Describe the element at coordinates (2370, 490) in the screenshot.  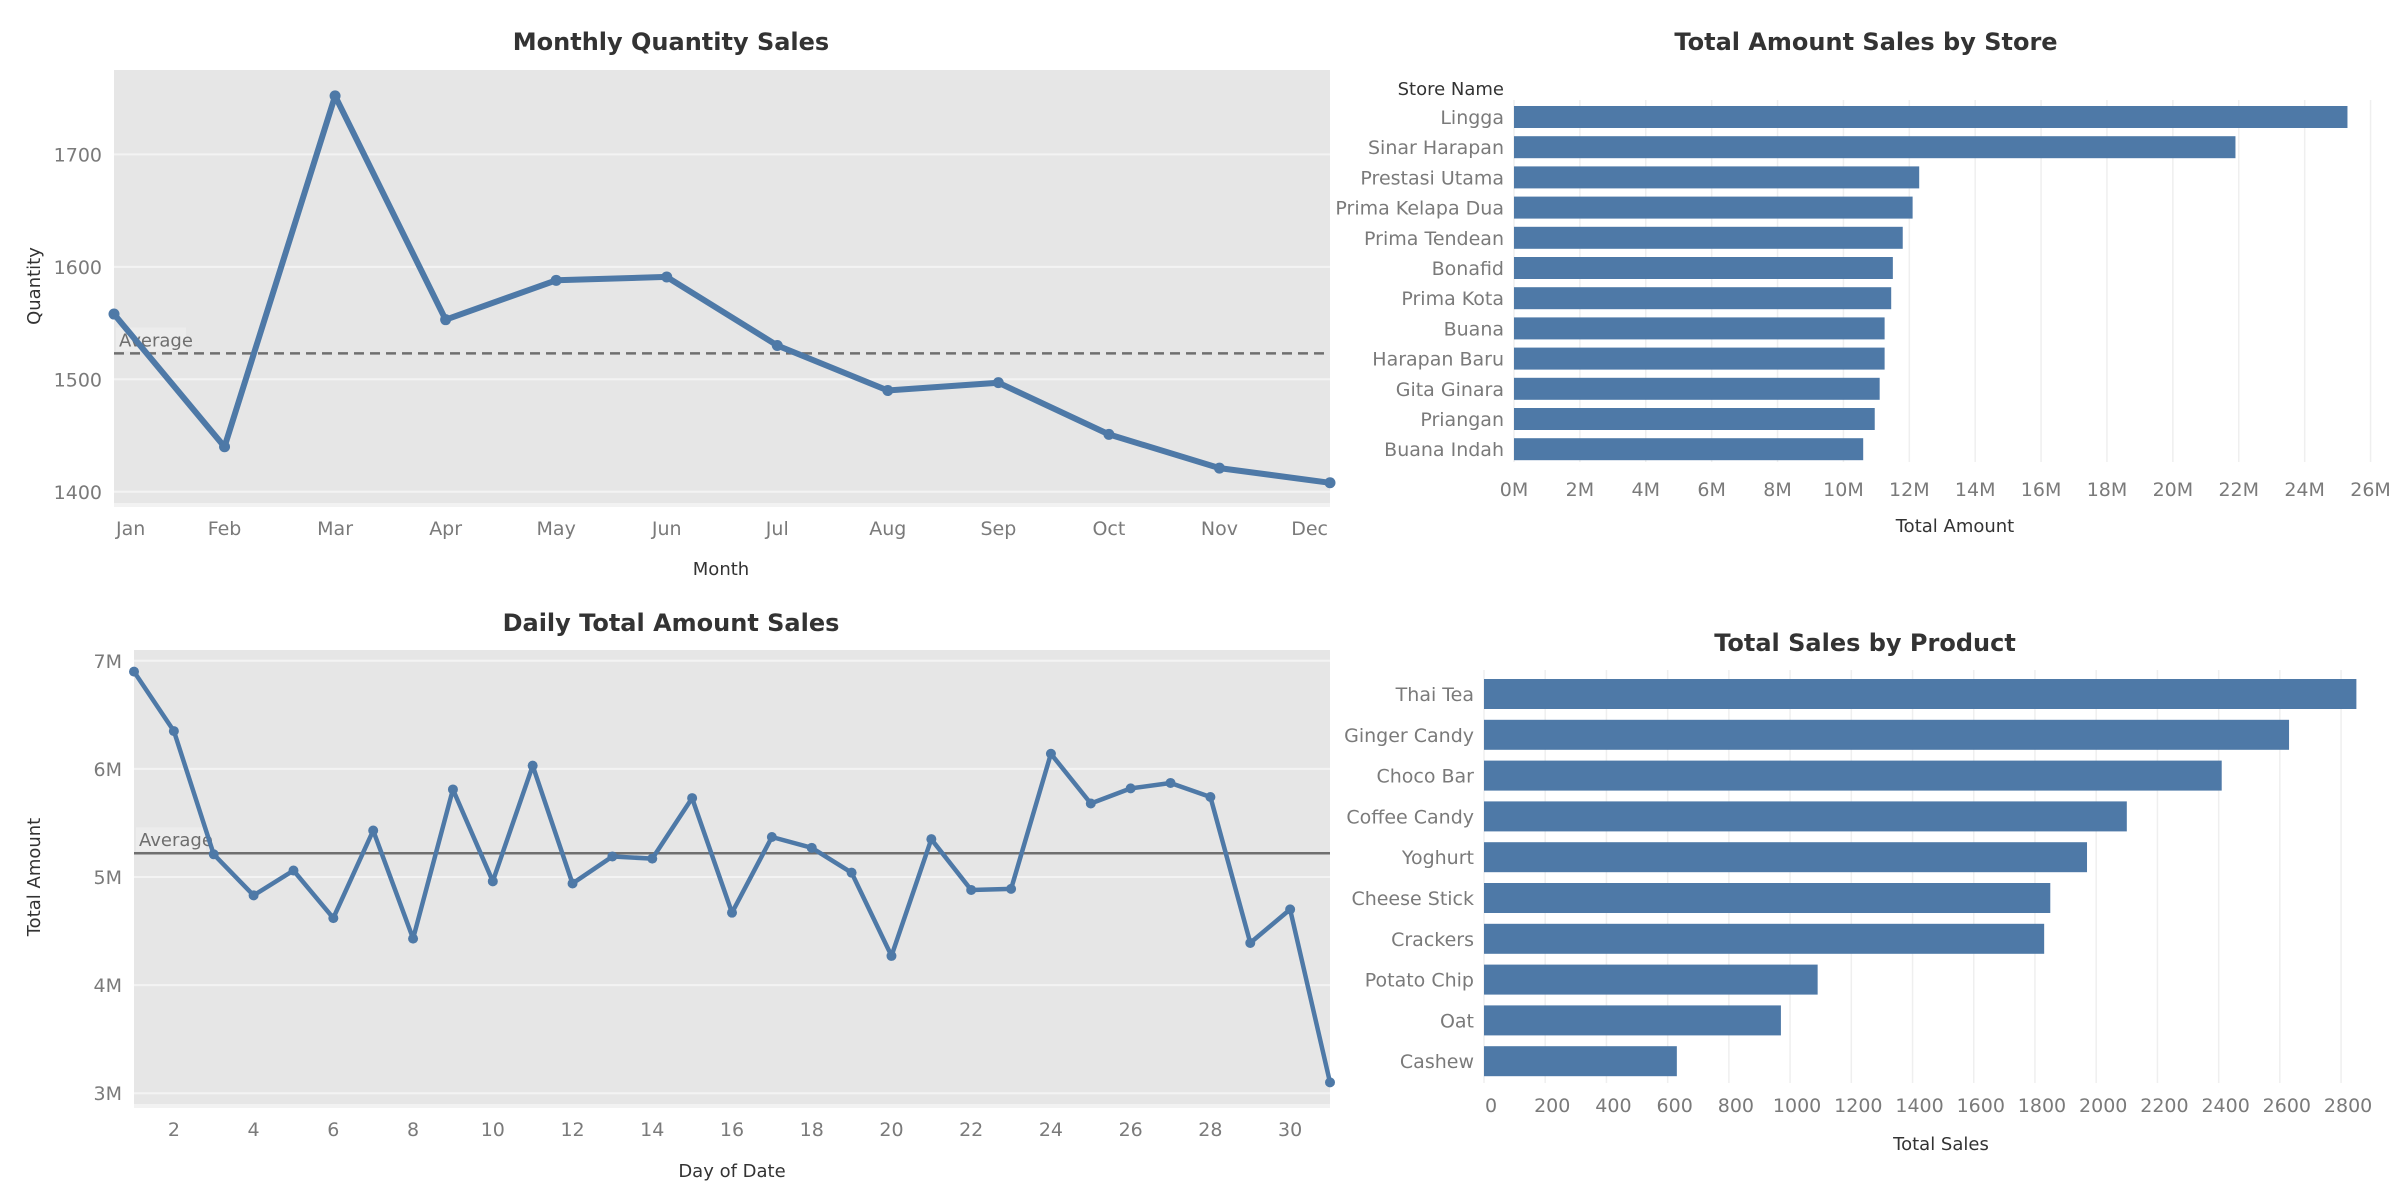
I see `x-tick-label: 26M` at that location.